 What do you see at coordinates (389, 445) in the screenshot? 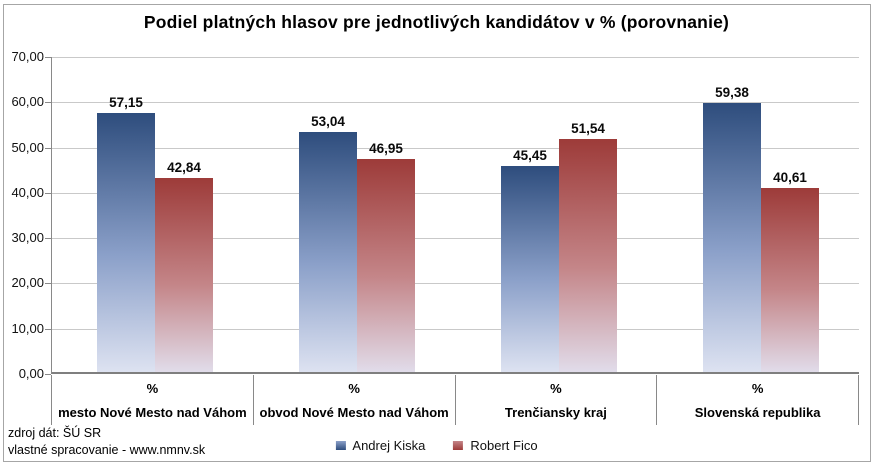
I see `legend-label: Andrej Kiska` at bounding box center [389, 445].